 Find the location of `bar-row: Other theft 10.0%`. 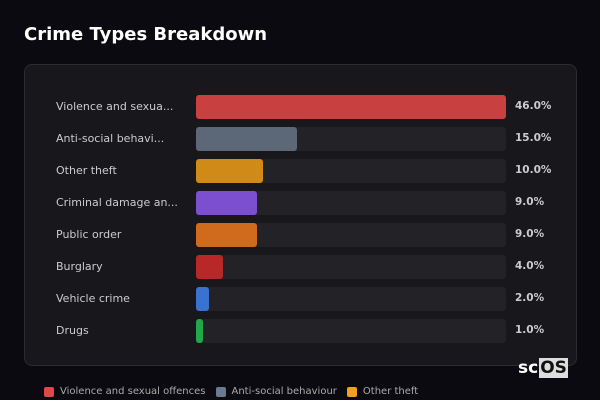

bar-row: Other theft 10.0% is located at coordinates (300, 171).